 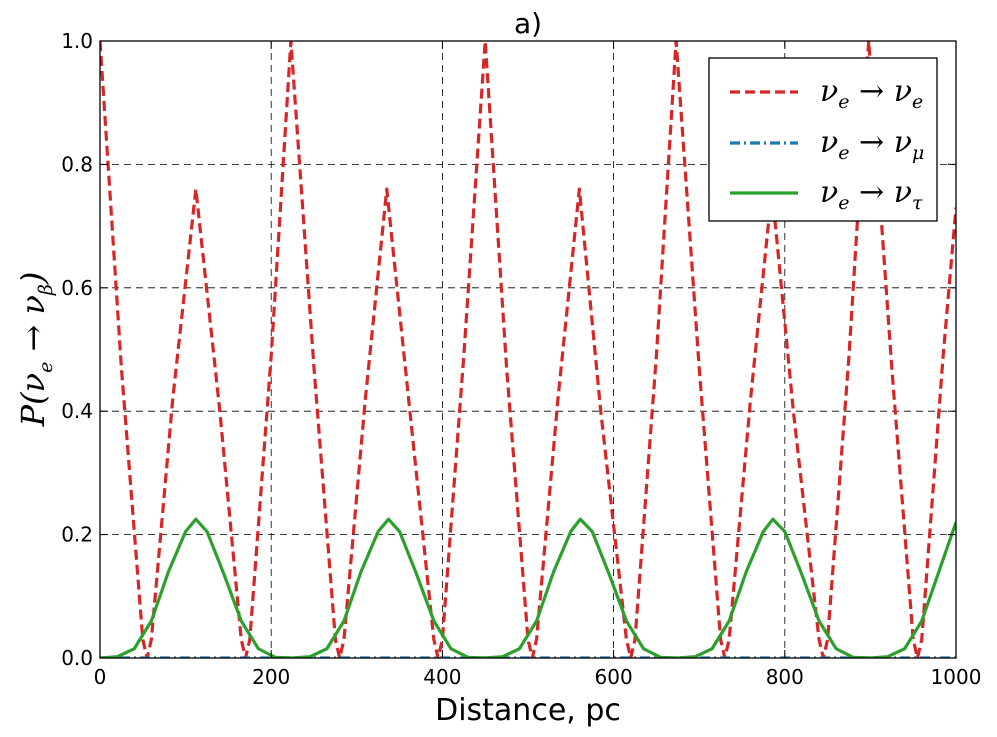 What do you see at coordinates (77, 288) in the screenshot?
I see `y-tick-label: 0.6` at bounding box center [77, 288].